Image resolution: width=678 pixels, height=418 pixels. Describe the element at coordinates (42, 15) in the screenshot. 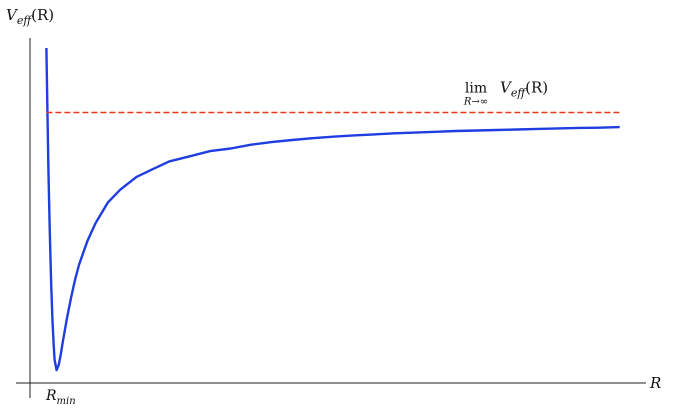

I see `y-axis-label-argument: (R)` at that location.